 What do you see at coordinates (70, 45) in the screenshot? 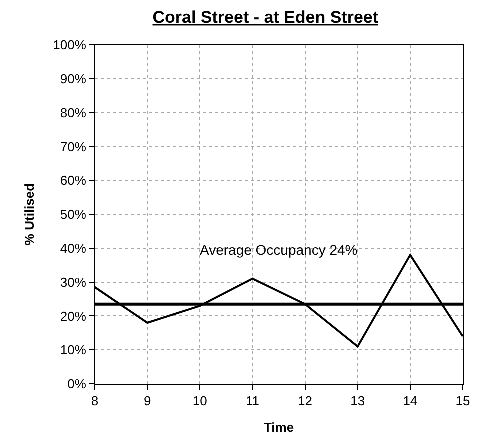
I see `y-tick-label: 100%` at bounding box center [70, 45].